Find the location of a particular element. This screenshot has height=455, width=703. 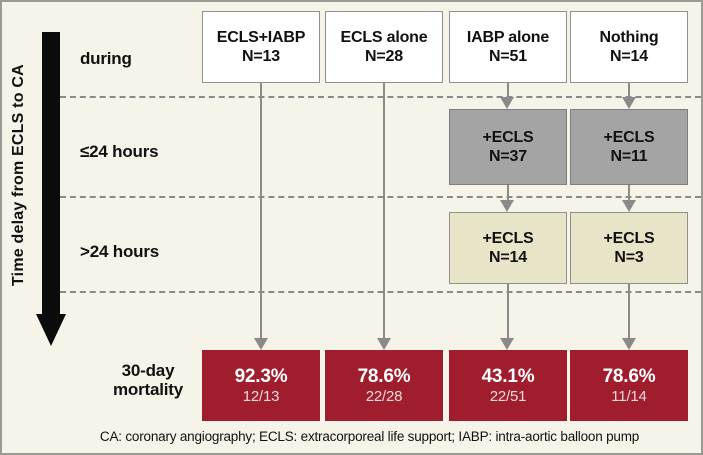

divider-early-late is located at coordinates (380, 197).